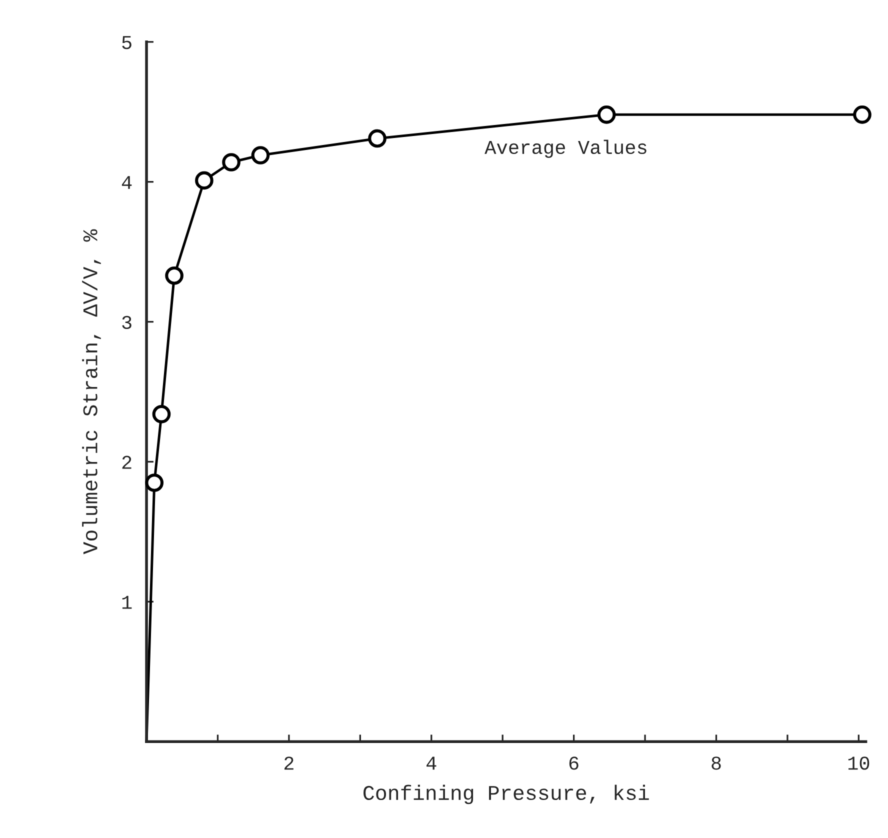 The width and height of the screenshot is (888, 838). Describe the element at coordinates (91, 391) in the screenshot. I see `y-axis-title: Volumetric Strain, ΔV/V, %` at that location.